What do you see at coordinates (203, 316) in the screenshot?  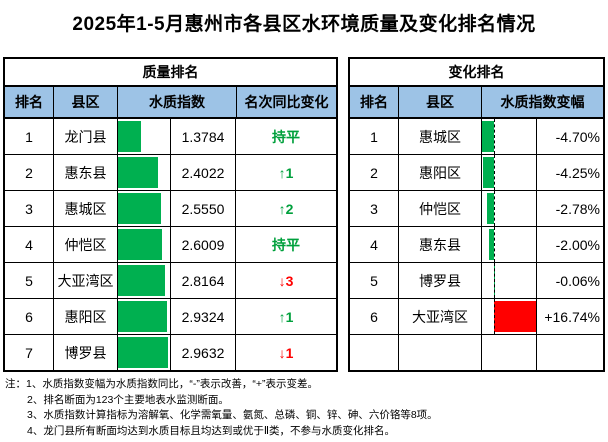 I see `water-quality-index-value: 2.9324` at bounding box center [203, 316].